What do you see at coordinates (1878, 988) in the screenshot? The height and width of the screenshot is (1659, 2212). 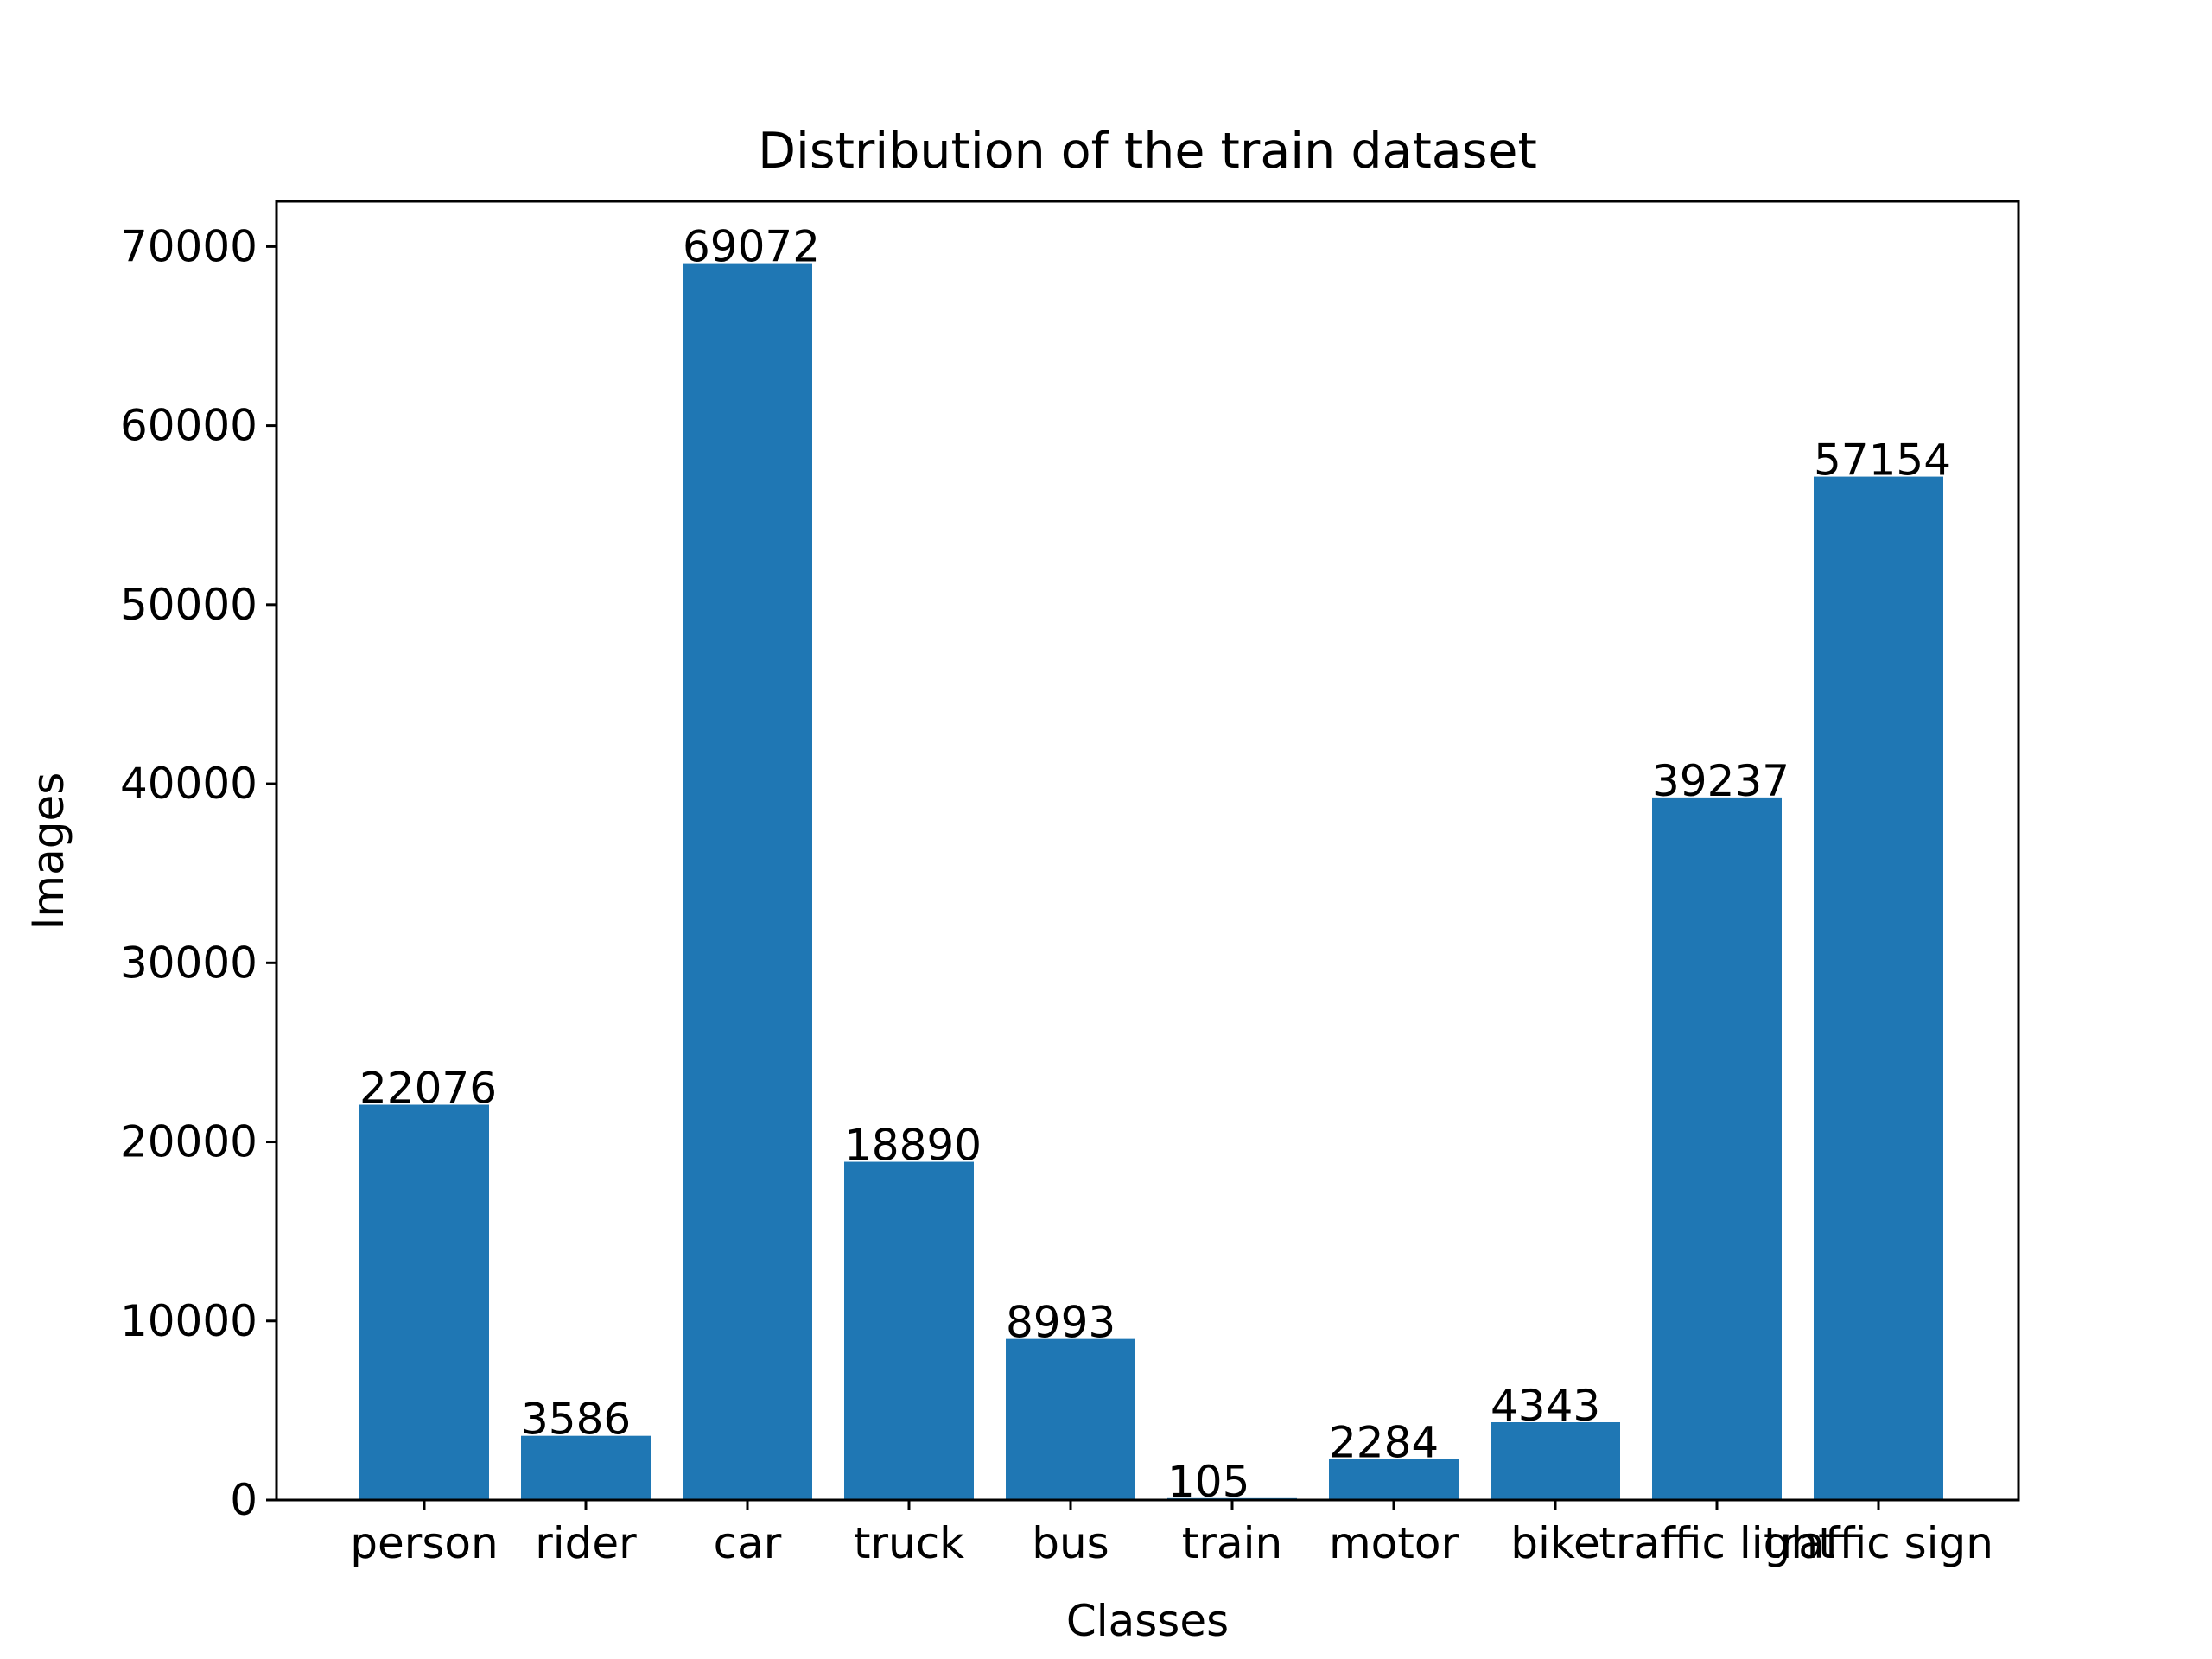 I see `bar-traffic-sign` at bounding box center [1878, 988].